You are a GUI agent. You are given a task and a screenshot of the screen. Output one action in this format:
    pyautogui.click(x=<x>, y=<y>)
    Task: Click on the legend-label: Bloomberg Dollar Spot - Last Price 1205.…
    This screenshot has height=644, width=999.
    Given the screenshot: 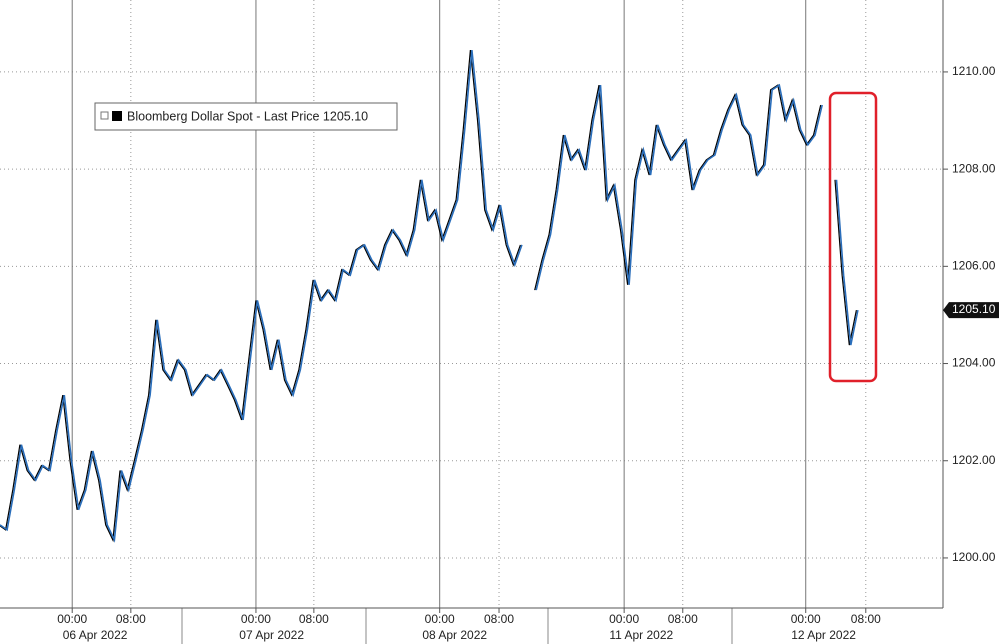 What is the action you would take?
    pyautogui.click(x=247, y=116)
    